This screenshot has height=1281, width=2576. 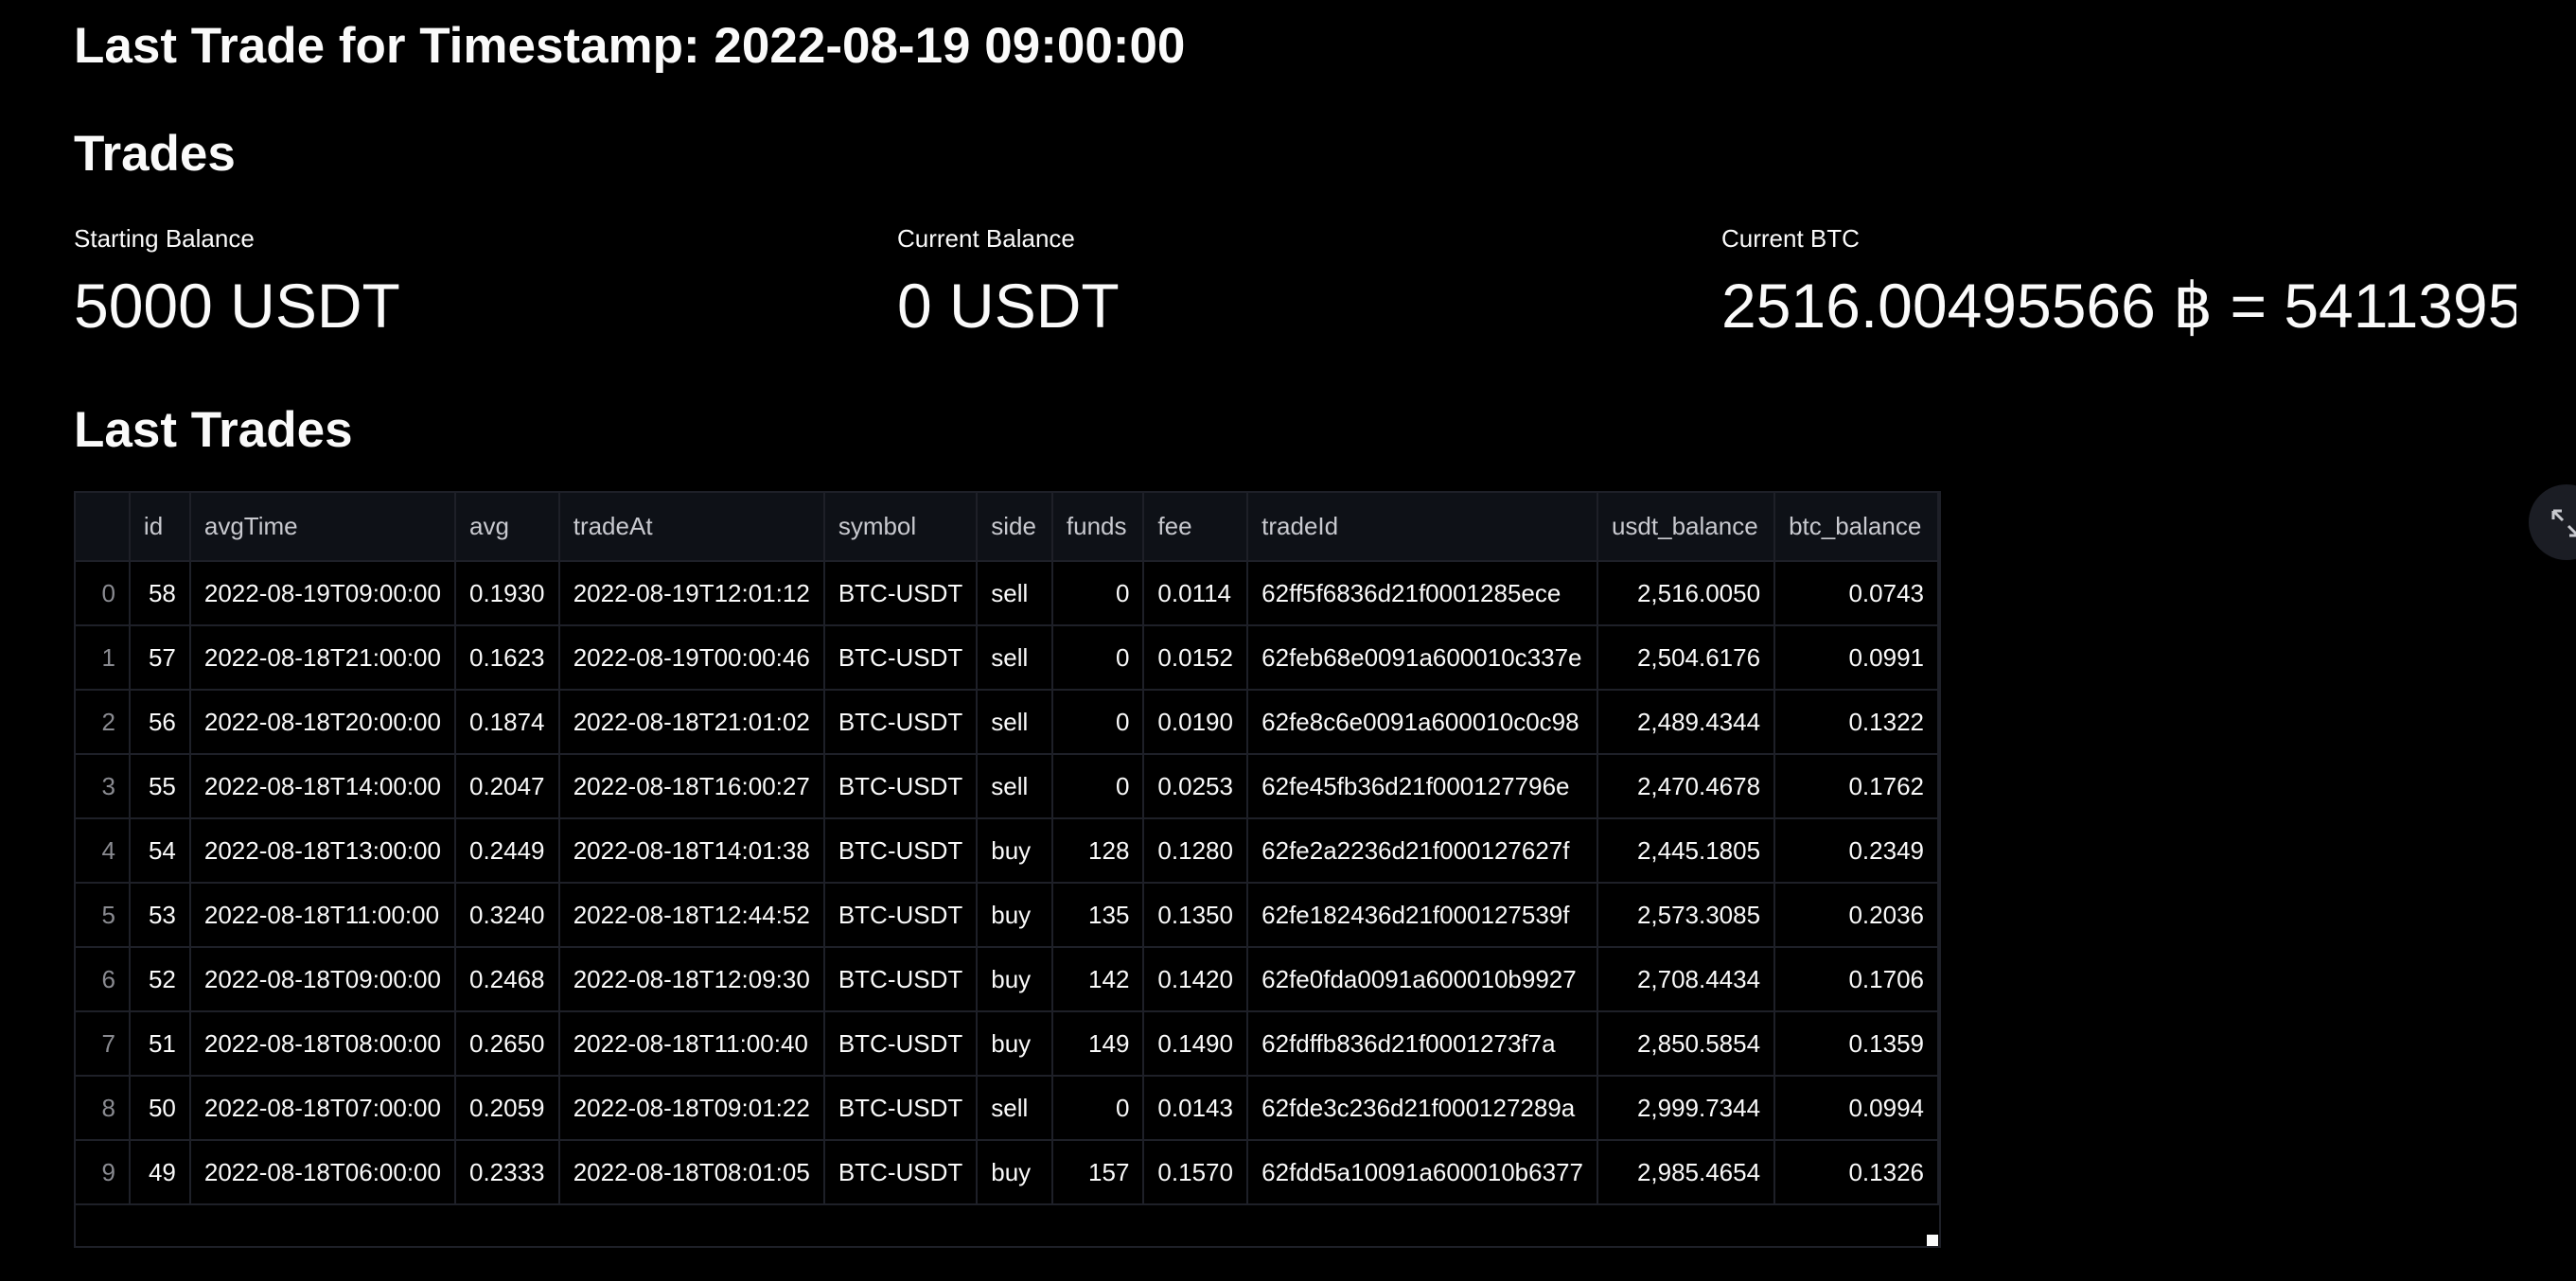 I want to click on cell-avg: 0.2059, so click(x=507, y=1108).